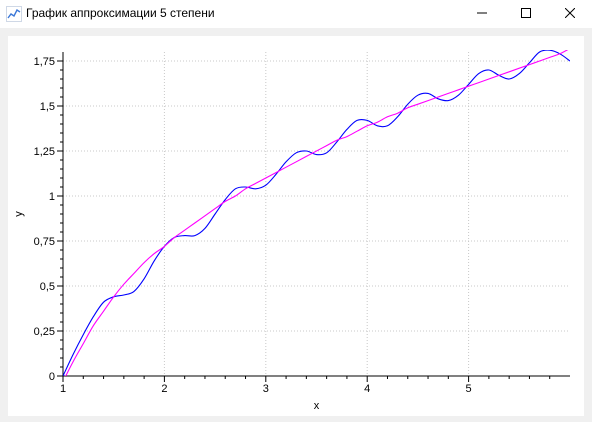  Describe the element at coordinates (47, 107) in the screenshot. I see `y-tick-label-6: 1,5` at that location.